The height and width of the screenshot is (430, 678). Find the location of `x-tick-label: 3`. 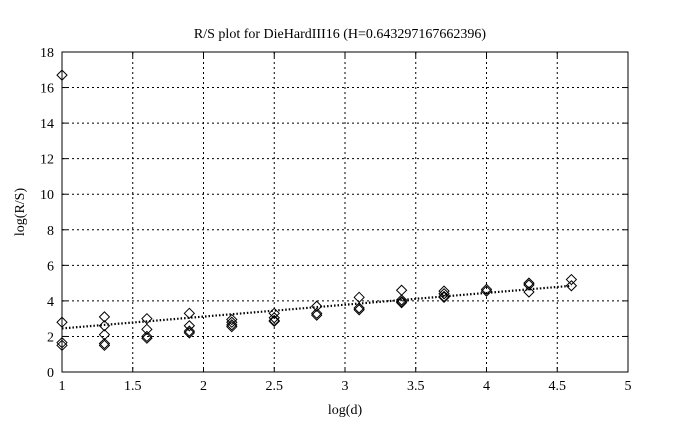

x-tick-label: 3 is located at coordinates (345, 386).